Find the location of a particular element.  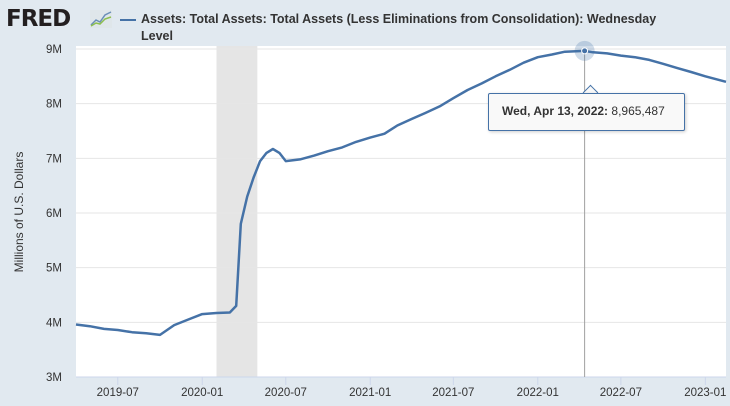

fred-logo: FRED is located at coordinates (38, 19).